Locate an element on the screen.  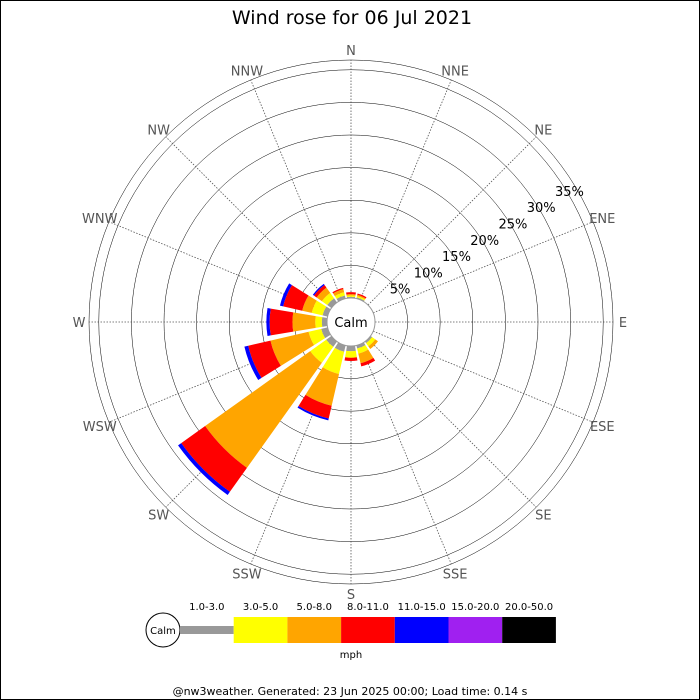
bar-nw-11.0-15.0 is located at coordinates (318, 289).